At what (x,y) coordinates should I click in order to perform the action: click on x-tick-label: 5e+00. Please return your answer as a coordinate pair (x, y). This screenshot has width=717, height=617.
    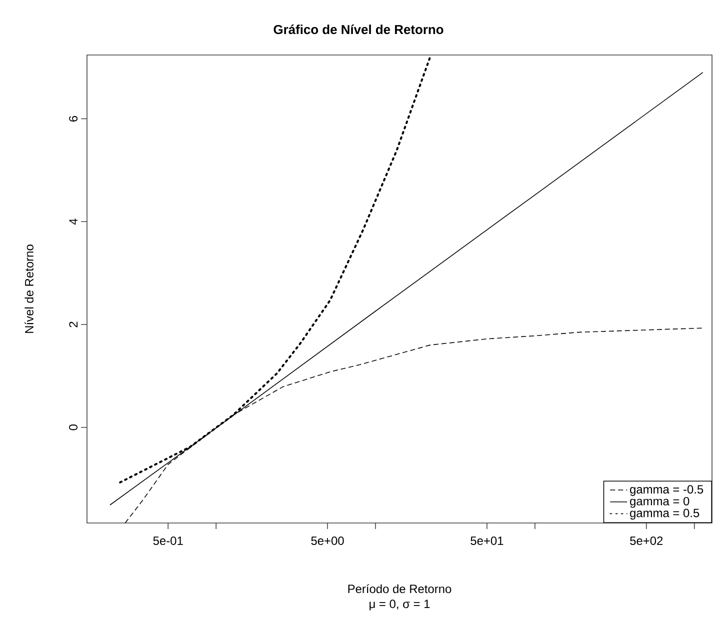
    Looking at the image, I should click on (327, 540).